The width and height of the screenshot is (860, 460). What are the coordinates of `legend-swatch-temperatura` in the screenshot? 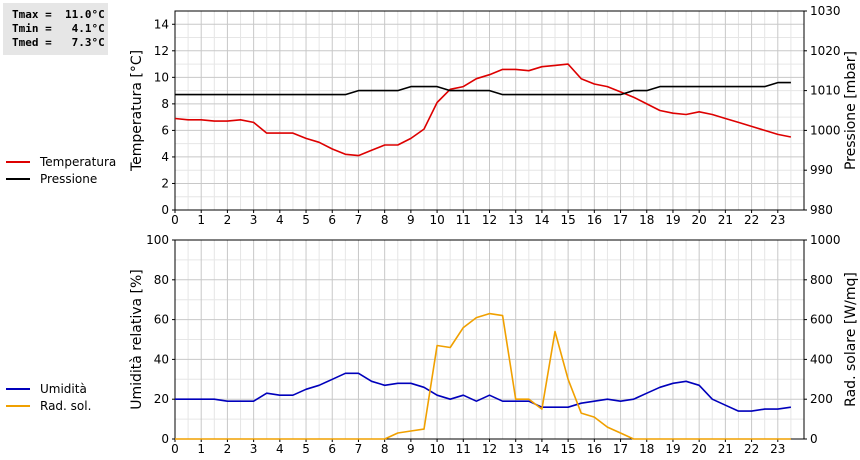 It's located at (18, 161).